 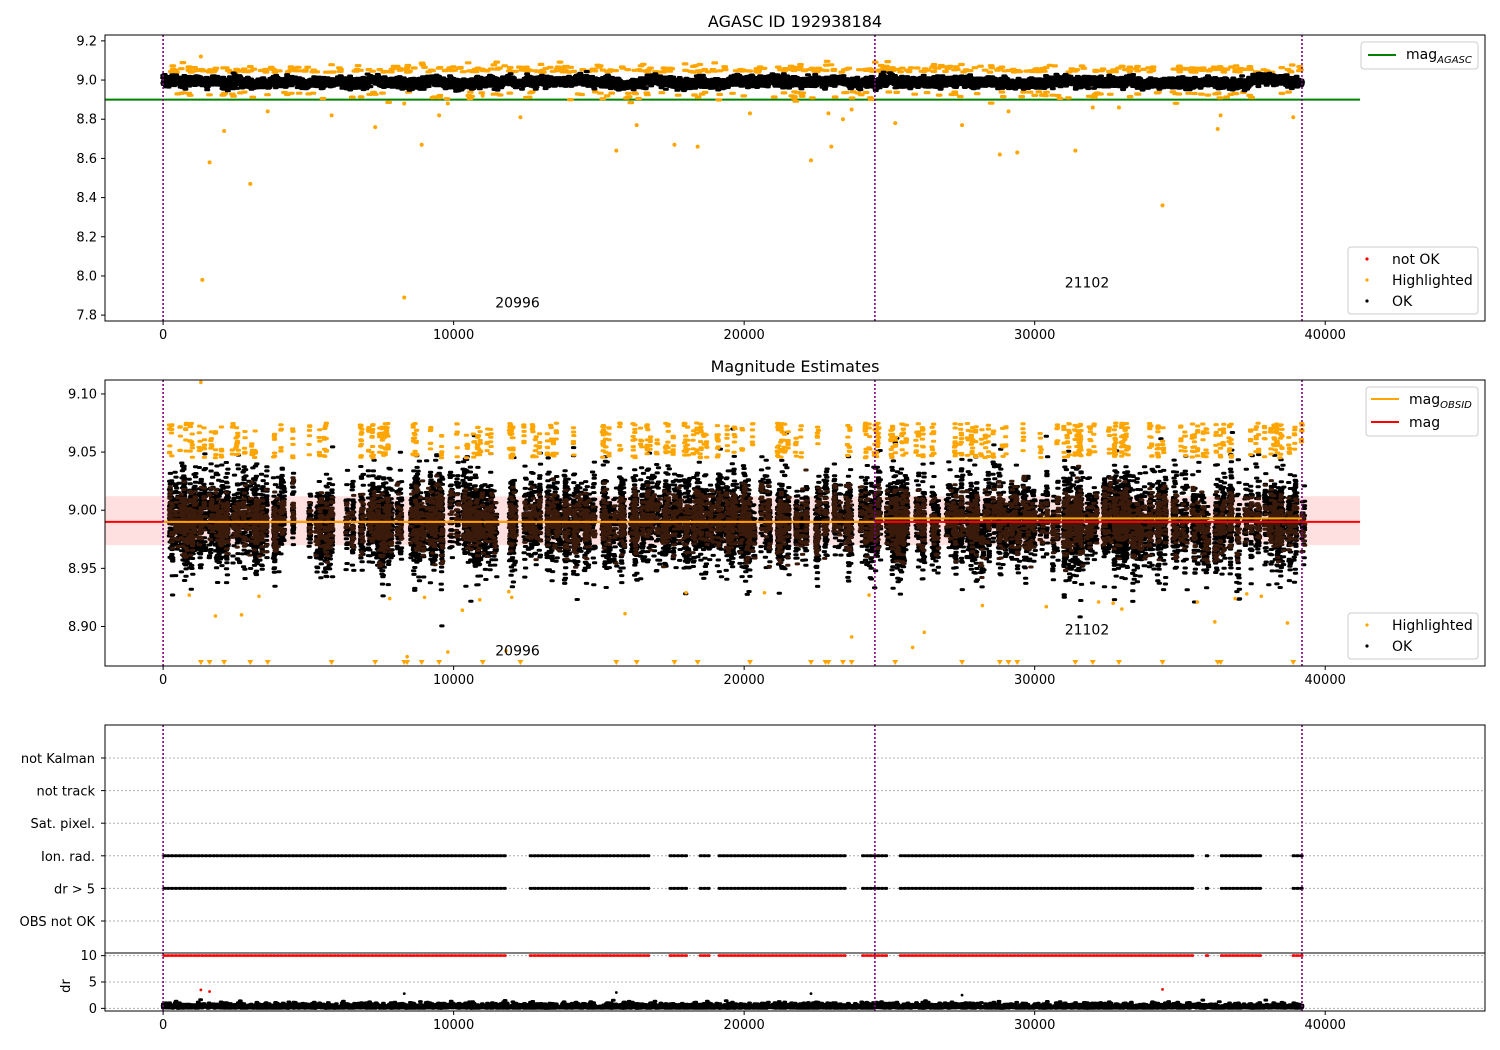 I want to click on panel-title: AGASC ID 192938184, so click(x=795, y=21).